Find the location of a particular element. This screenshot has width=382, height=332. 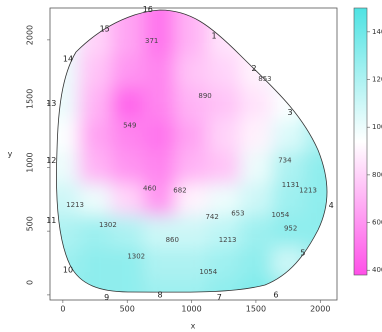

y-tick-label: 1500 is located at coordinates (30, 99).